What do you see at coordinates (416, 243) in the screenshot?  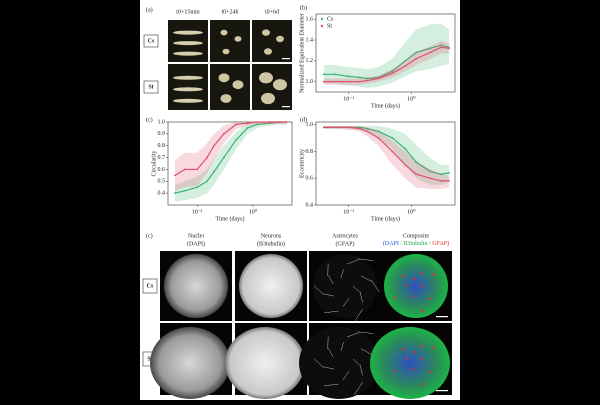 I see `composite-subtitle: (DAPI / B3tubulin / GFAP)` at bounding box center [416, 243].